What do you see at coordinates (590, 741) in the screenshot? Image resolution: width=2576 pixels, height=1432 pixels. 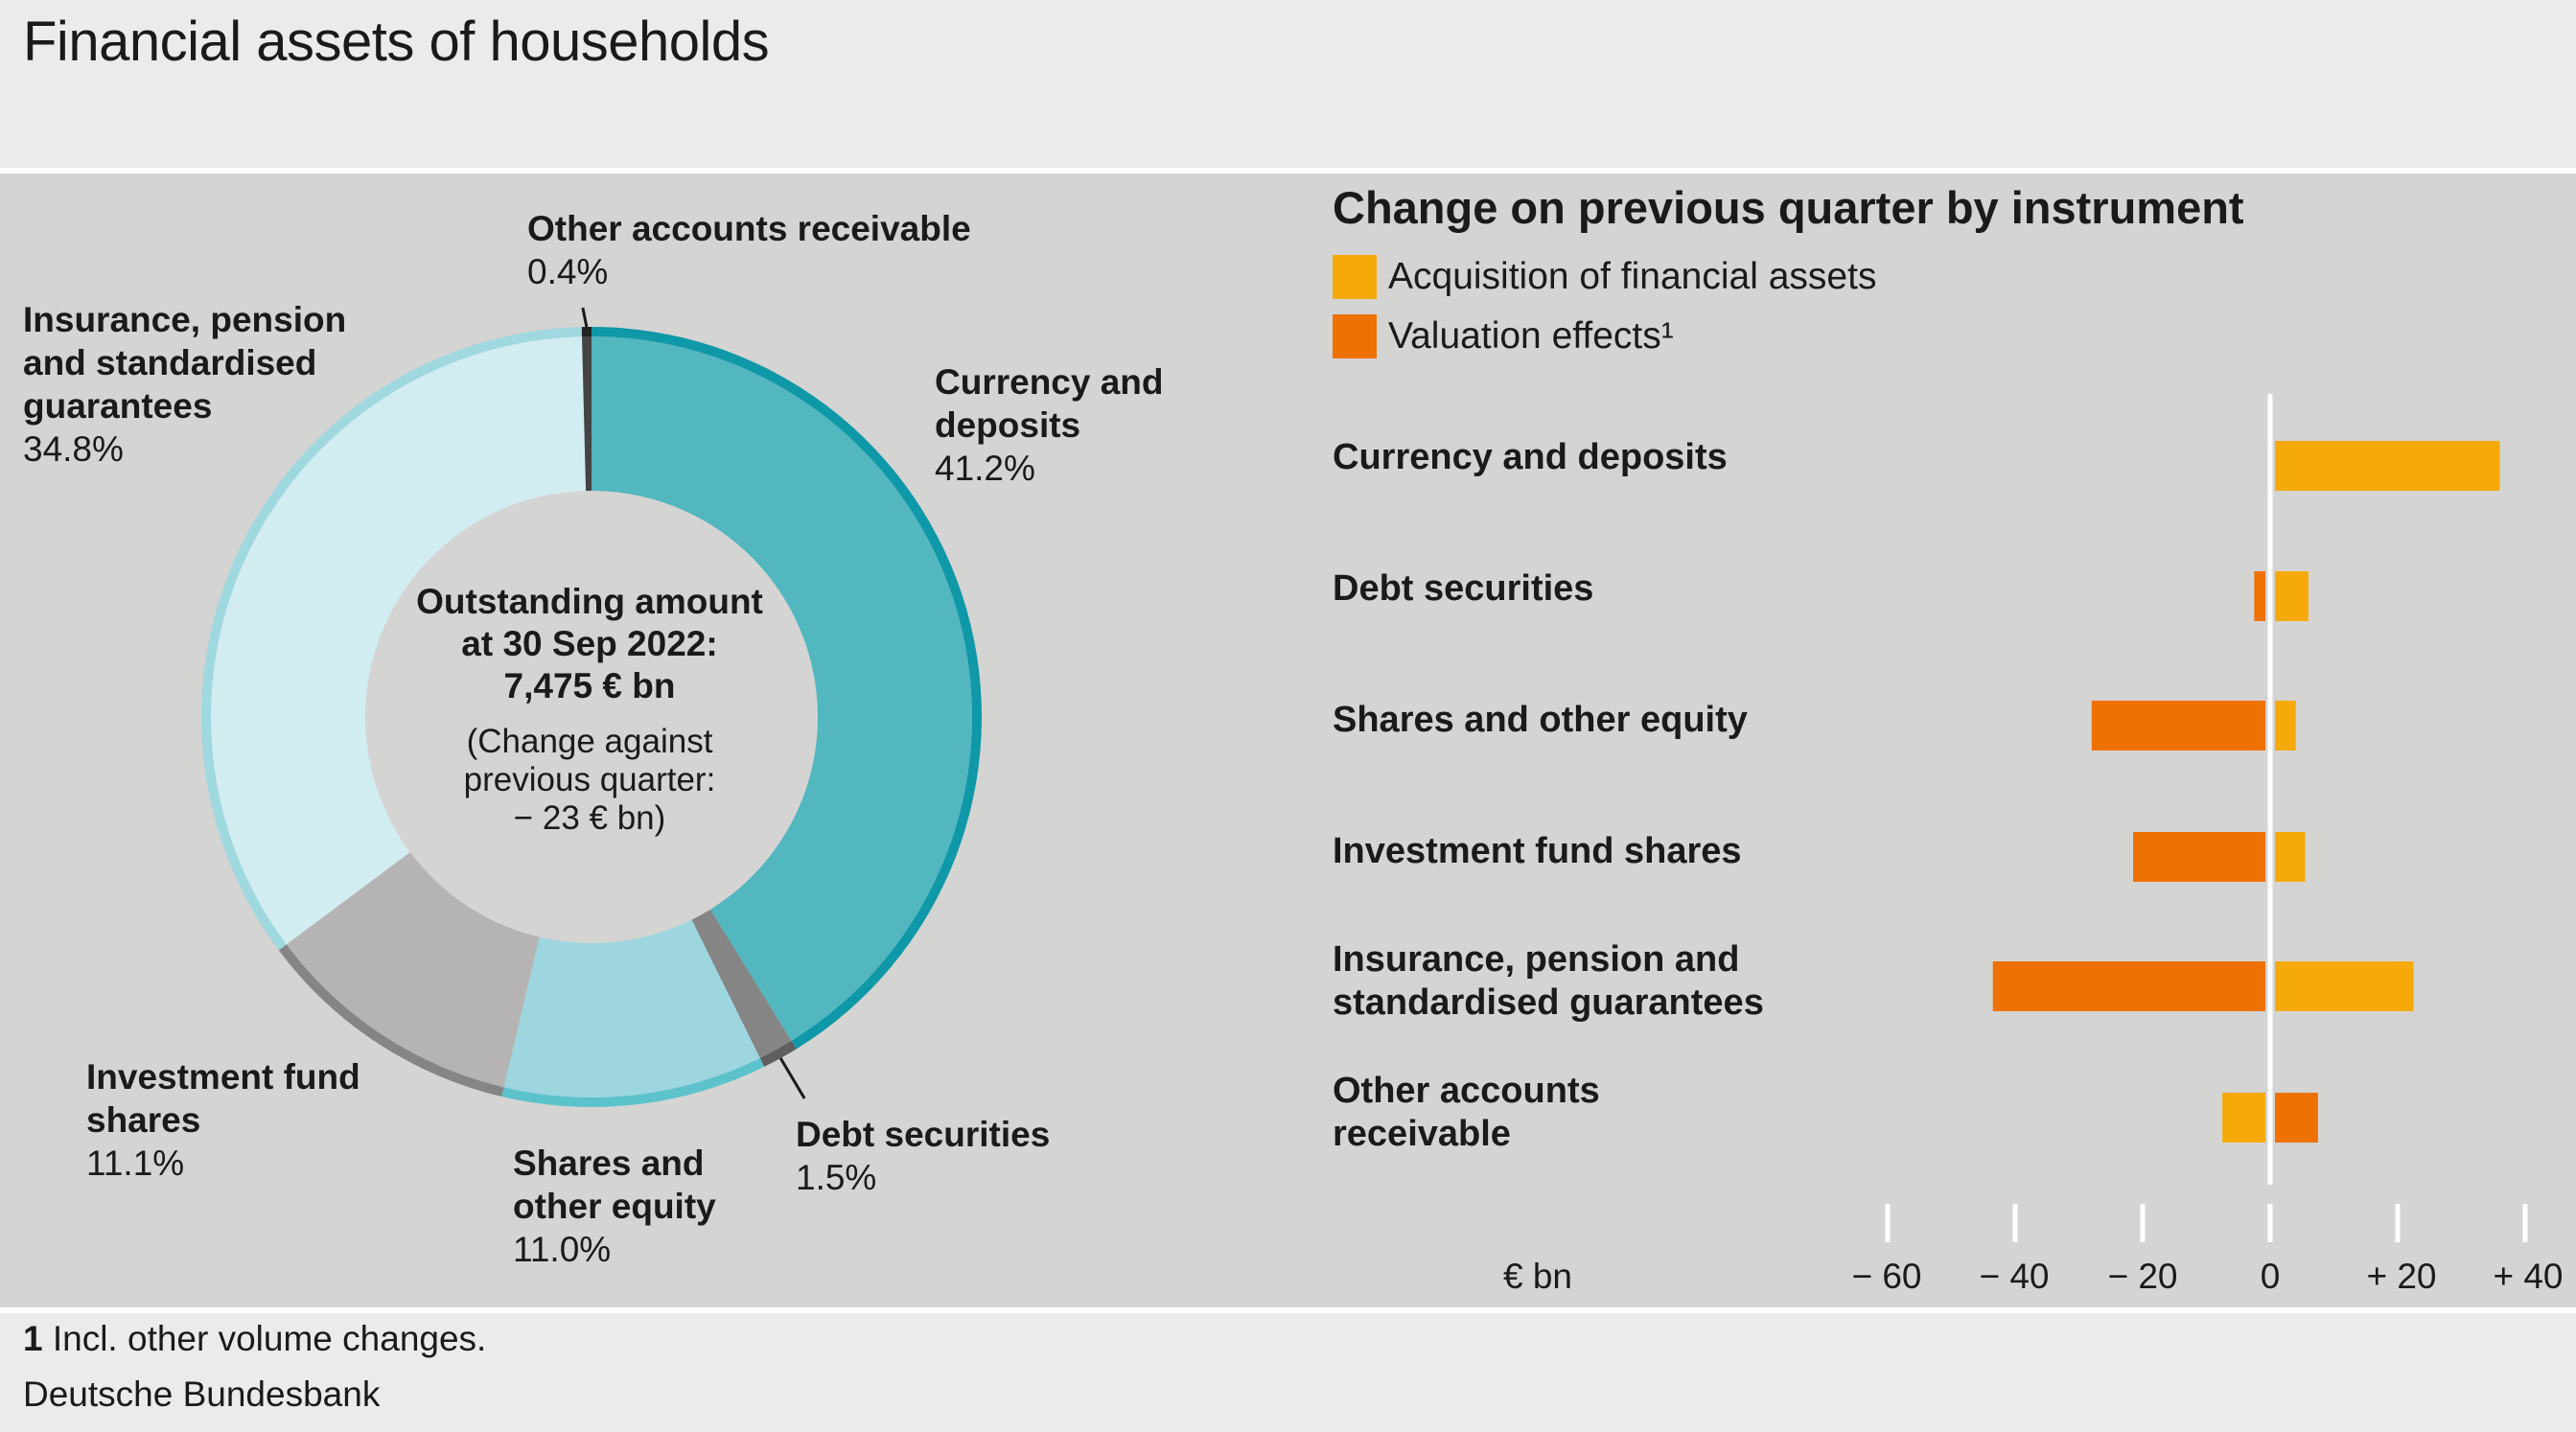 I see `center-note-1: (Change against` at bounding box center [590, 741].